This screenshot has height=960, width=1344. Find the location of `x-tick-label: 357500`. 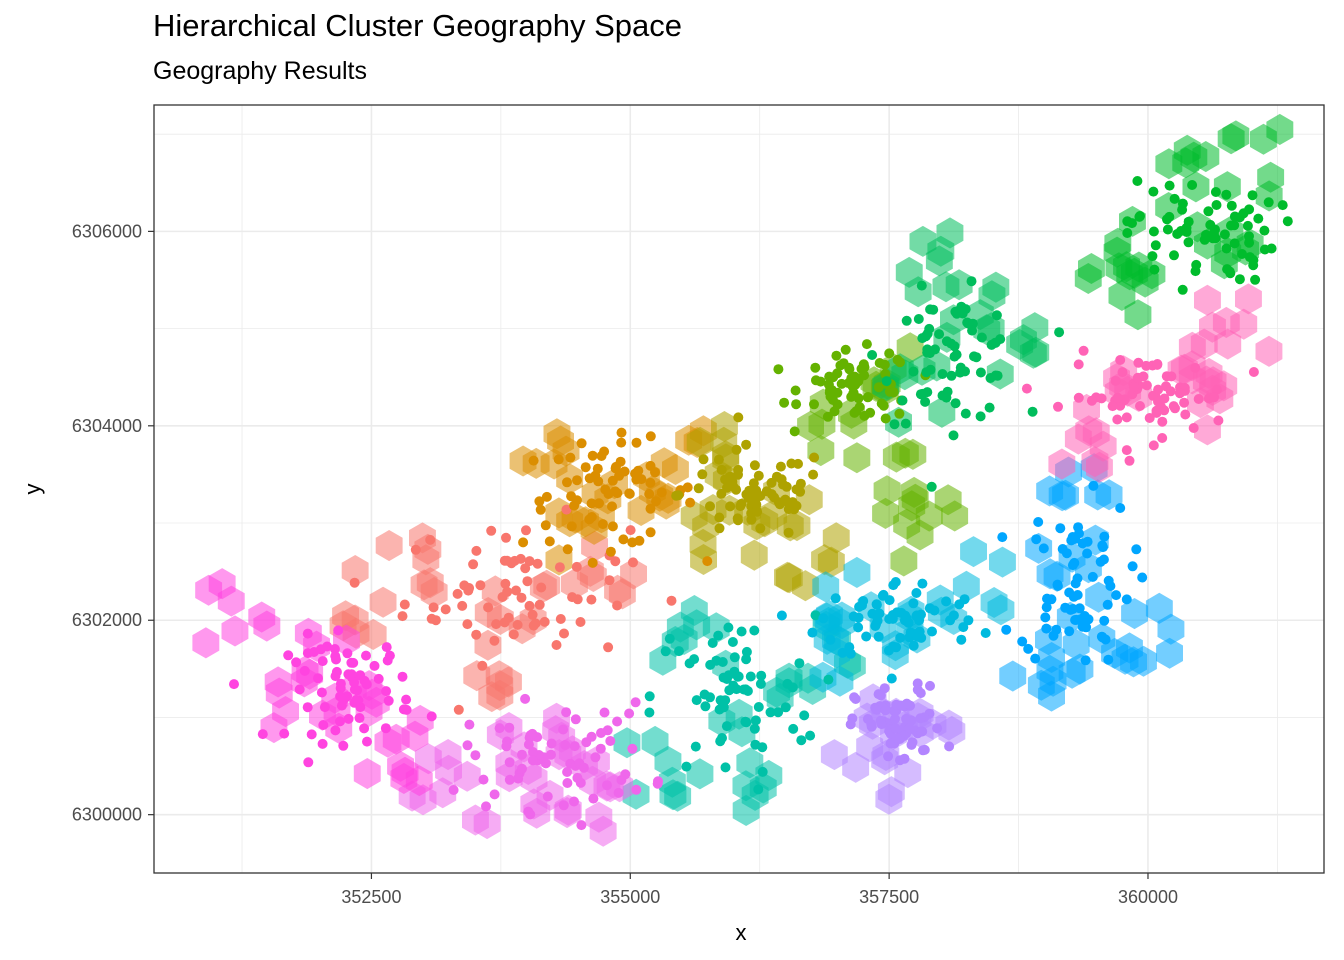

x-tick-label: 357500 is located at coordinates (889, 897).